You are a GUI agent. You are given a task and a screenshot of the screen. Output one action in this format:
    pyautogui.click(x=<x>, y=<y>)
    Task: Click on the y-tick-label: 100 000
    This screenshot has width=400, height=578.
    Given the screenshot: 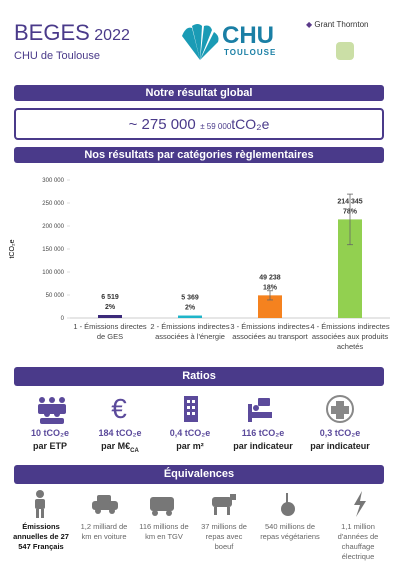 What is the action you would take?
    pyautogui.click(x=53, y=273)
    